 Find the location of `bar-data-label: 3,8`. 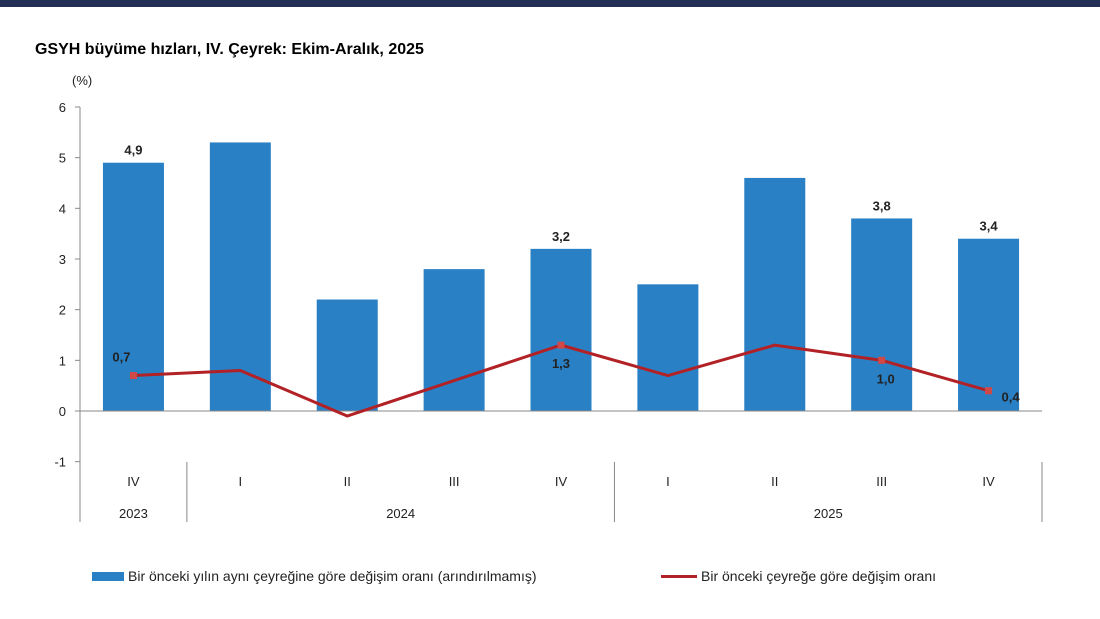

bar-data-label: 3,8 is located at coordinates (882, 205).